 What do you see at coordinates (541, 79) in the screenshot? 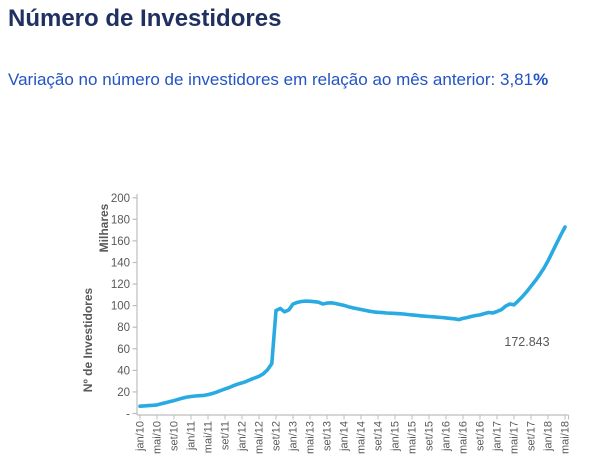
I see `percent-sign: %` at bounding box center [541, 79].